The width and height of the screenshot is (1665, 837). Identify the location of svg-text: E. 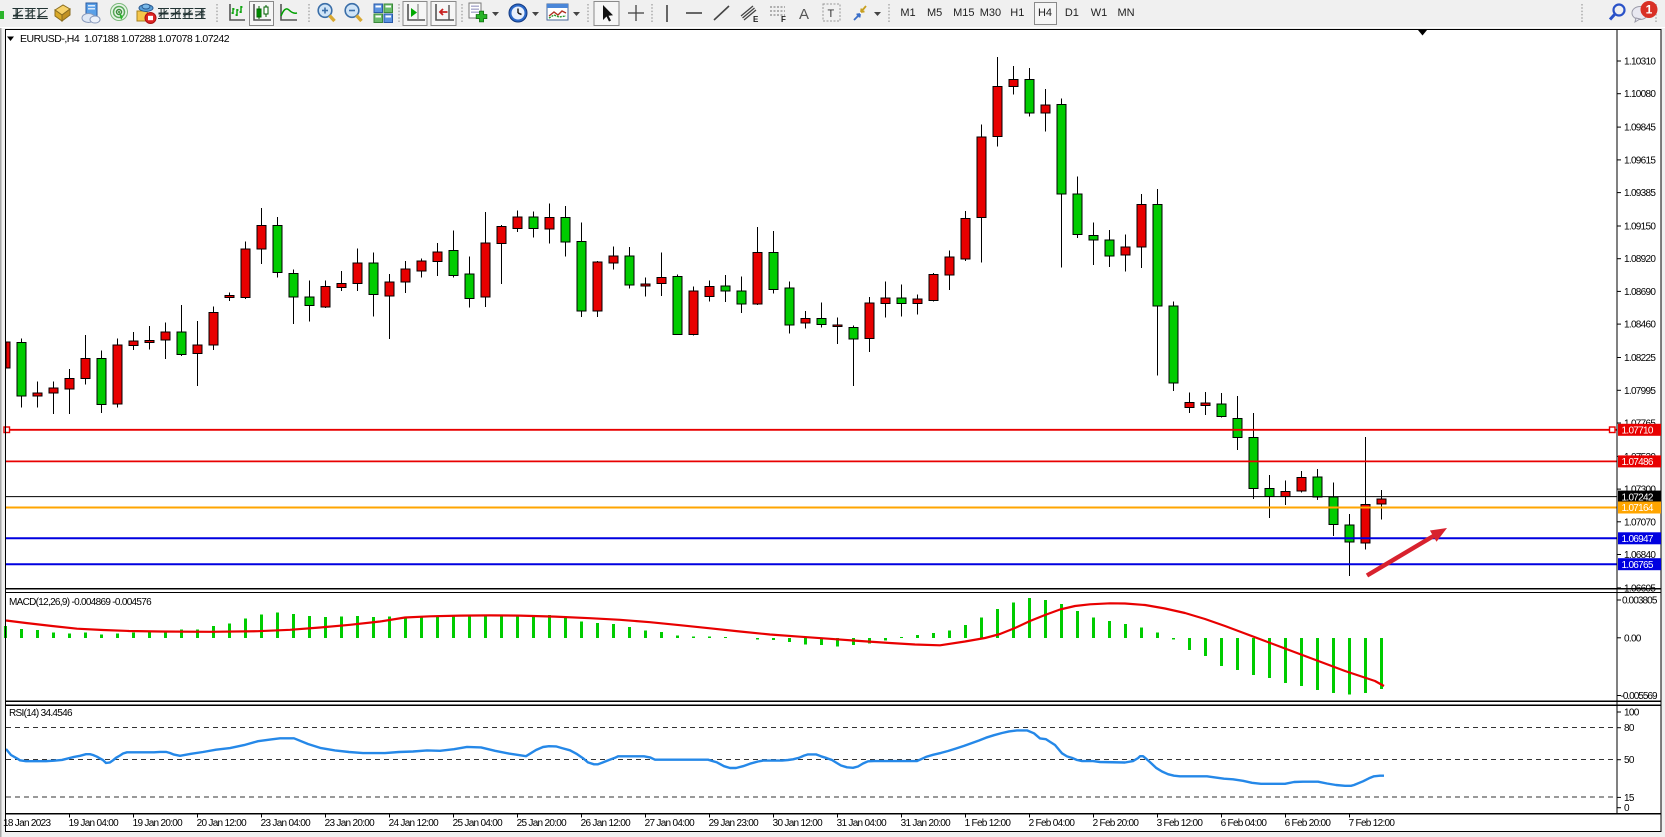
(756, 19).